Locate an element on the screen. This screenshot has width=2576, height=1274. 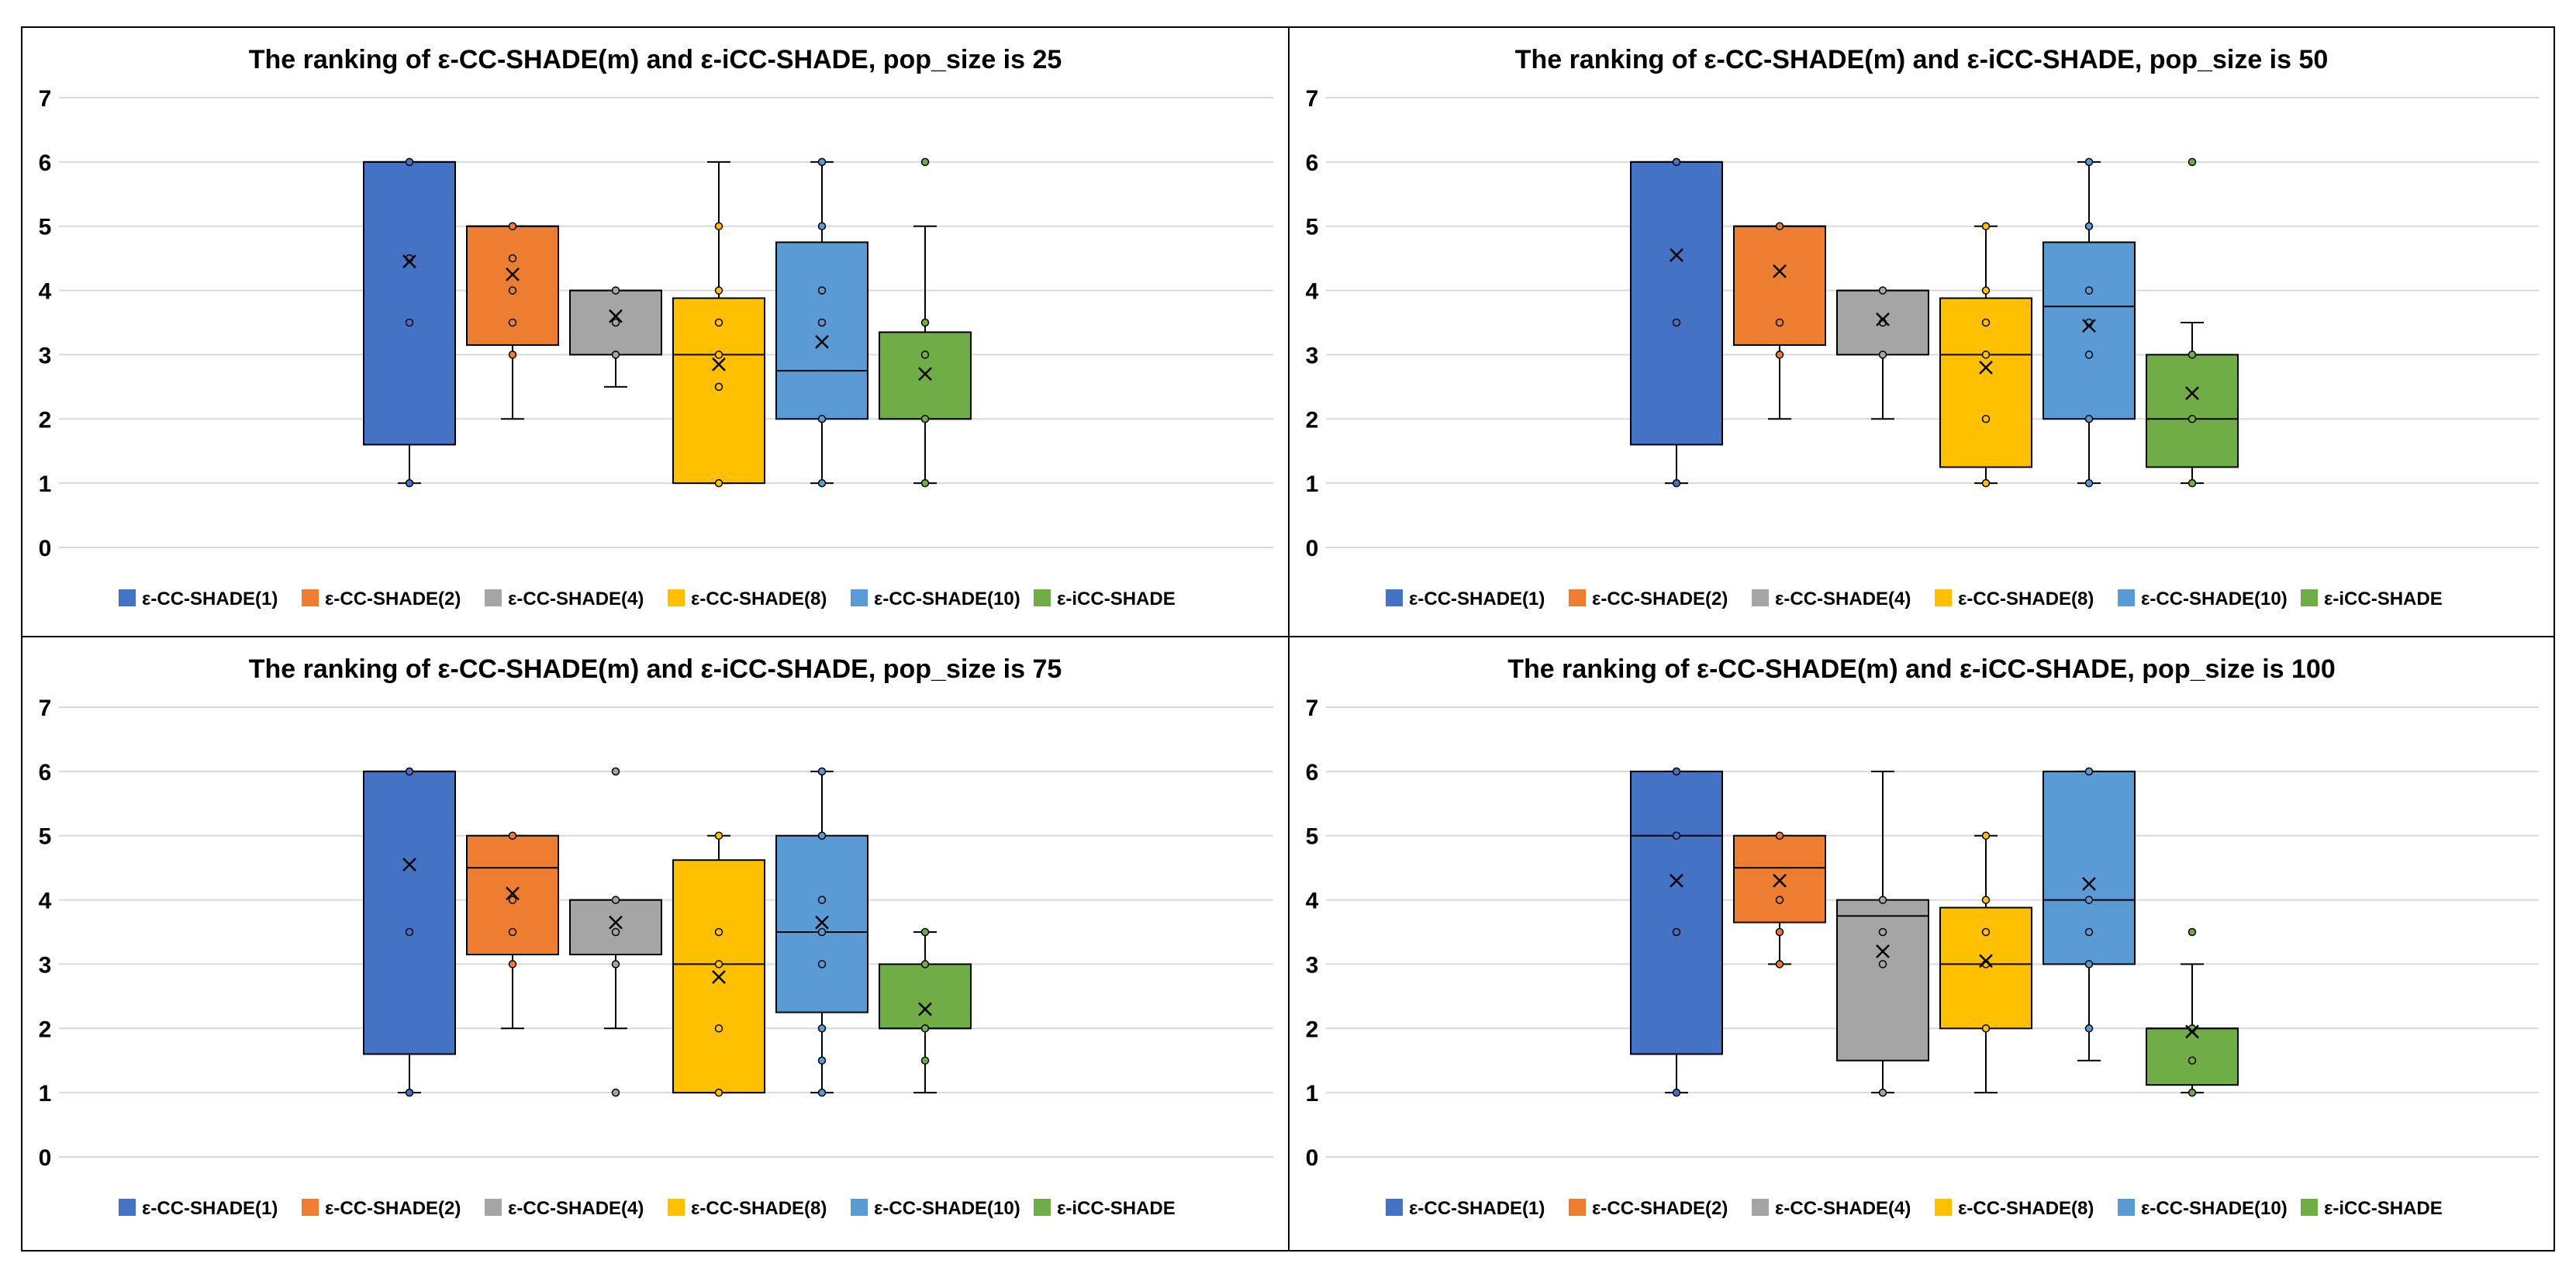
y-tick-label: 4 is located at coordinates (45, 292).